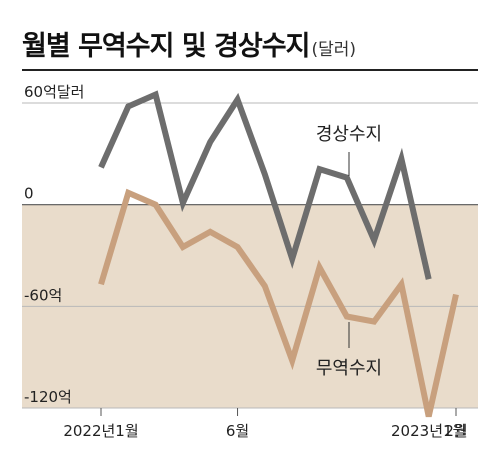 The height and width of the screenshot is (469, 500). I want to click on title-underline, so click(250, 70).